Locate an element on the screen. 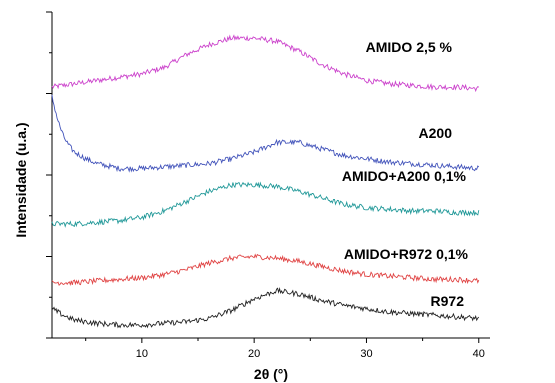 This screenshot has height=383, width=555. x-axis-title: 2θ (°) is located at coordinates (271, 374).